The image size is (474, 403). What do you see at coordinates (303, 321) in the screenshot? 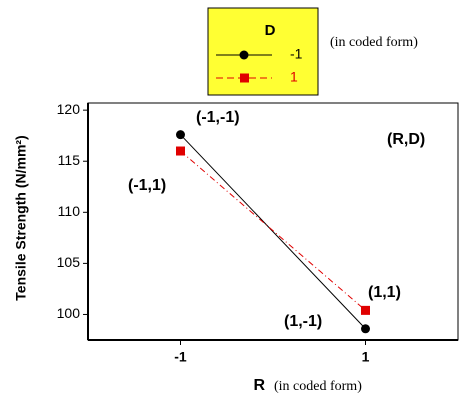
I see `annotation: (1,-1)` at bounding box center [303, 321].